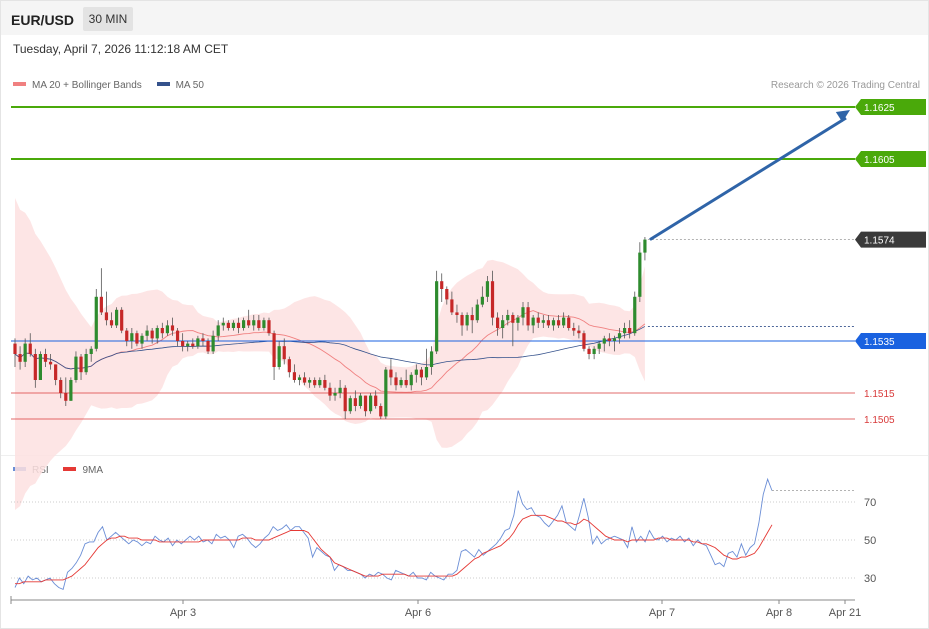 The image size is (929, 629). Describe the element at coordinates (43, 20) in the screenshot. I see `symbol-label: EUR/USD` at that location.